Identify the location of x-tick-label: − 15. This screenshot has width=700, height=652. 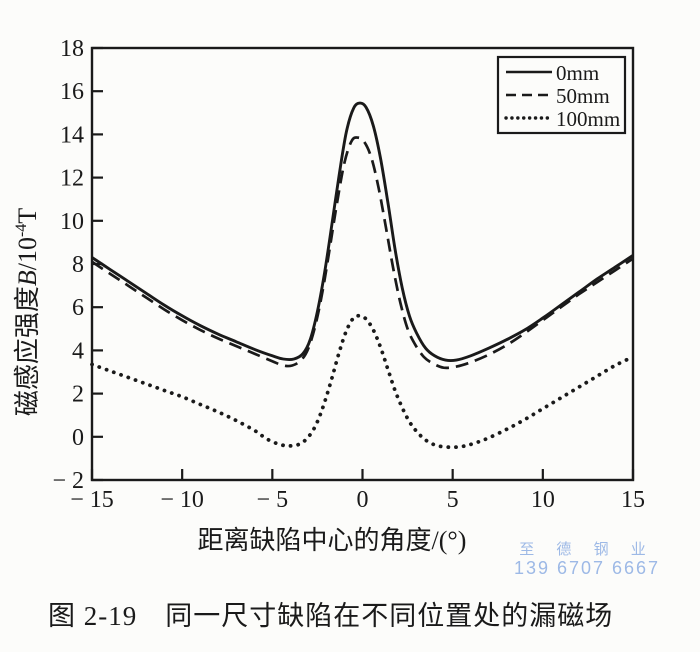
(92, 500).